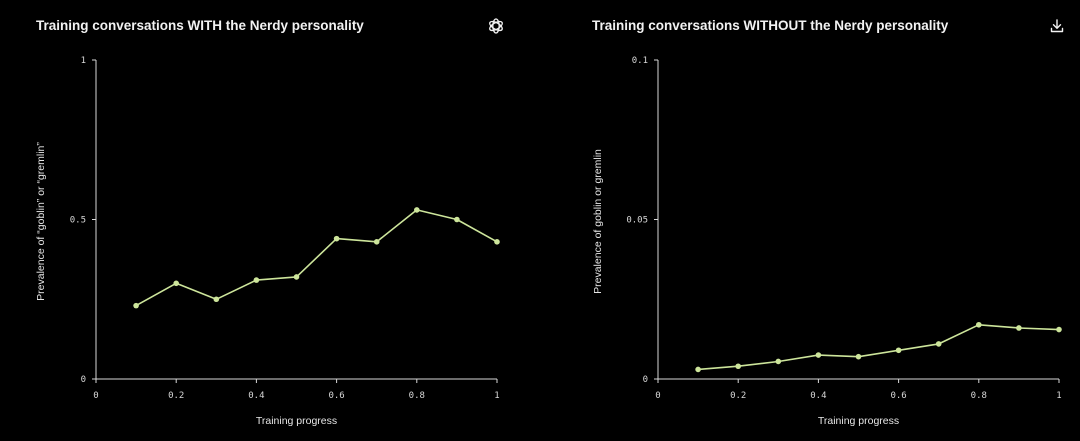  What do you see at coordinates (78, 221) in the screenshot?
I see `y-tick-label: 0.5` at bounding box center [78, 221].